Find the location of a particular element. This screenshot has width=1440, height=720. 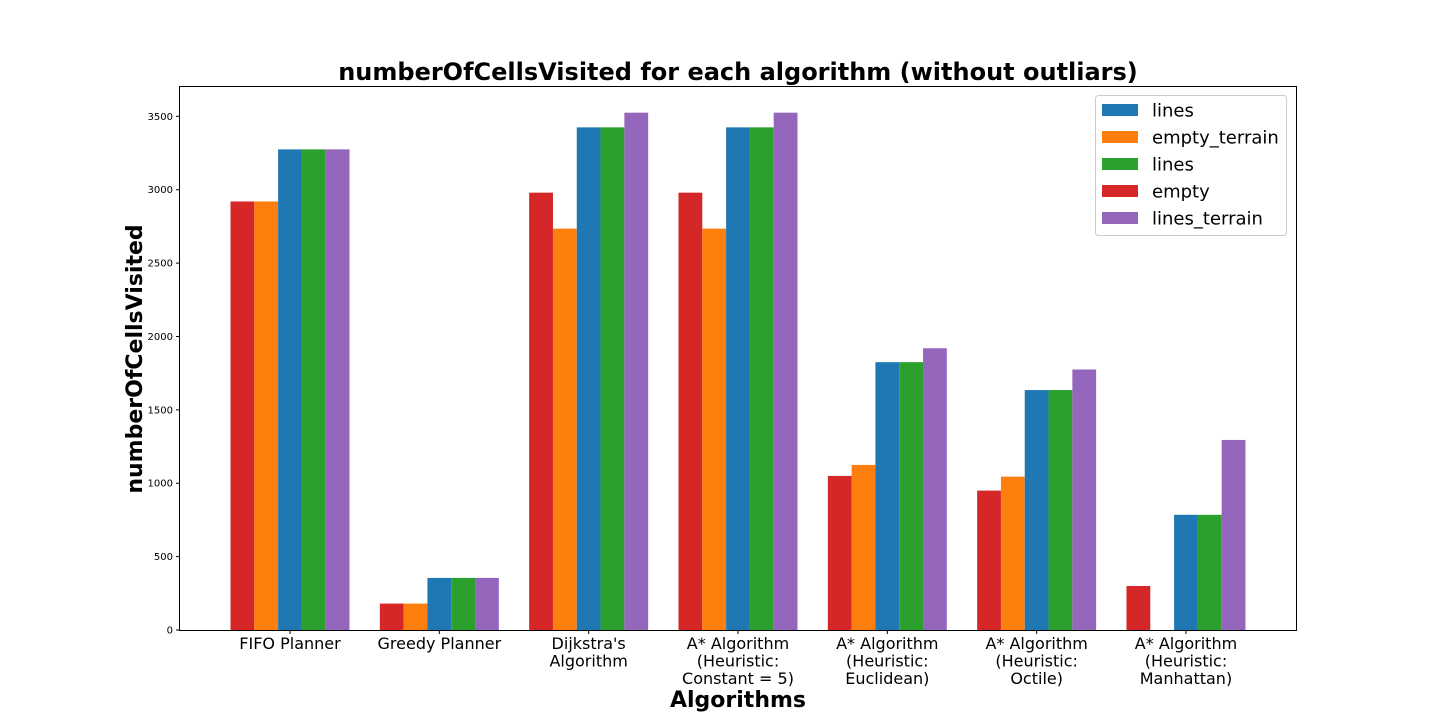

y-axis-label: numberOfCellsVisited is located at coordinates (135, 358).